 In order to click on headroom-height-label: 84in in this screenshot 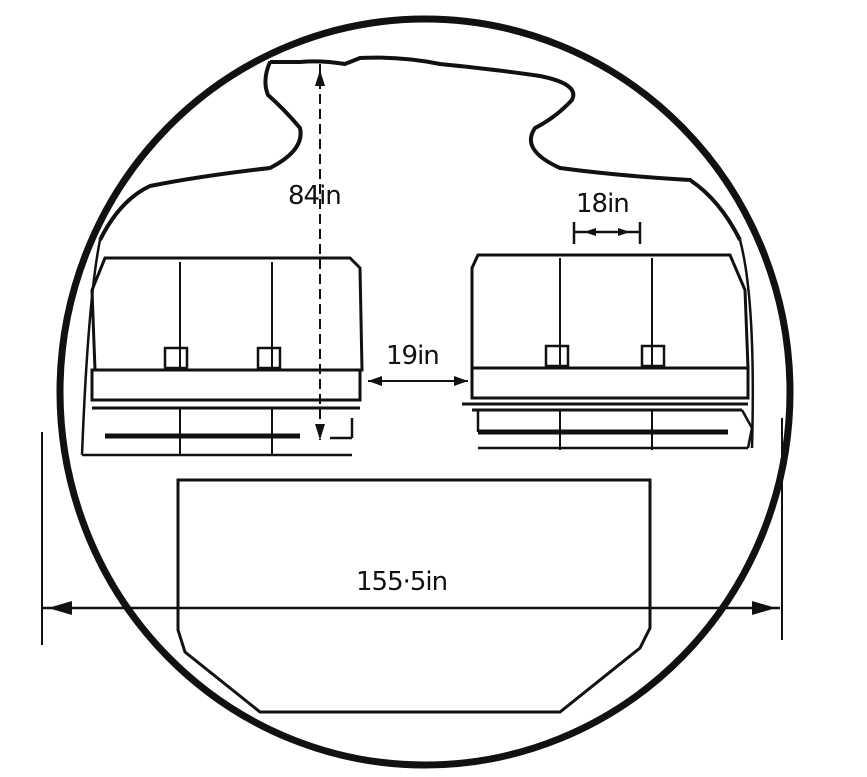, I will do `click(314, 196)`.